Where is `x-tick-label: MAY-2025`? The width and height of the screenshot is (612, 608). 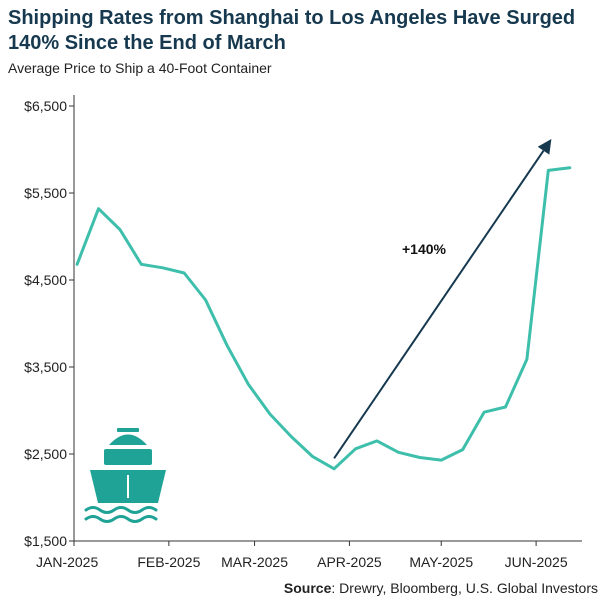 x-tick-label: MAY-2025 is located at coordinates (441, 562).